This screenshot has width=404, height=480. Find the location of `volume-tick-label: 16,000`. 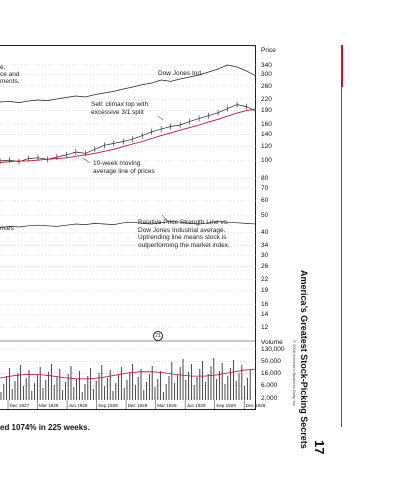

volume-tick-label: 16,000 is located at coordinates (271, 373).